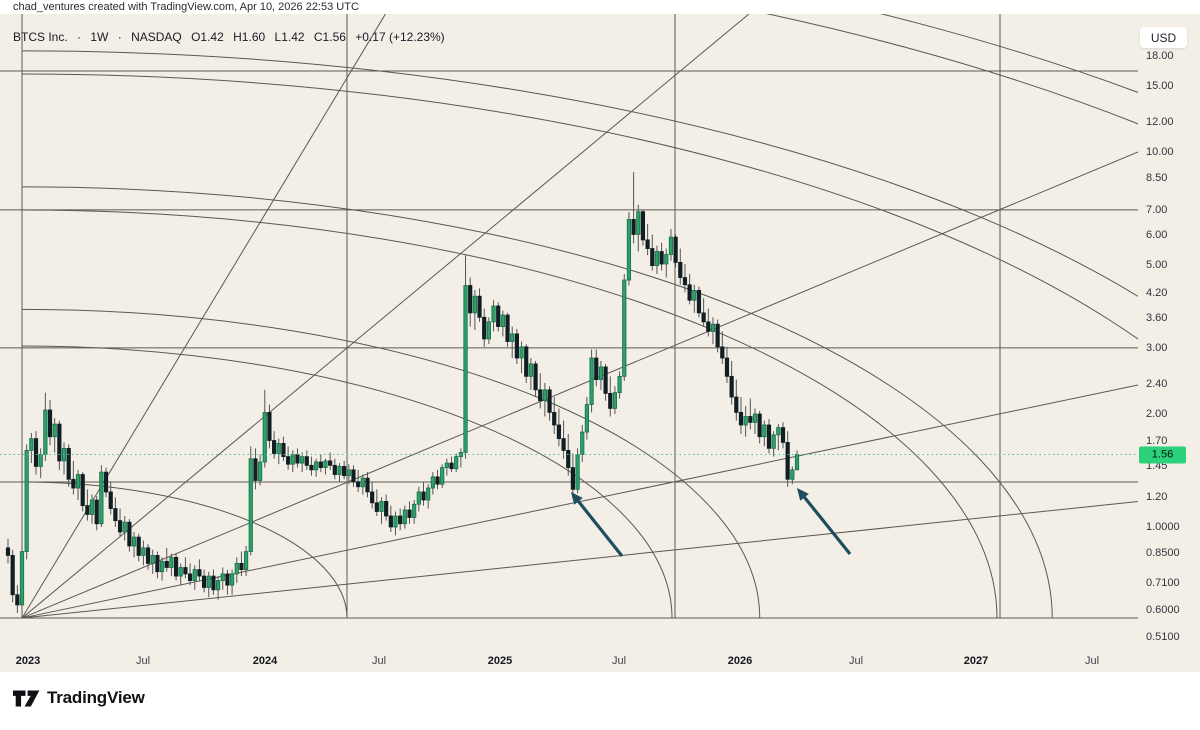  Describe the element at coordinates (1162, 455) in the screenshot. I see `current-price-badge: 1.56` at that location.